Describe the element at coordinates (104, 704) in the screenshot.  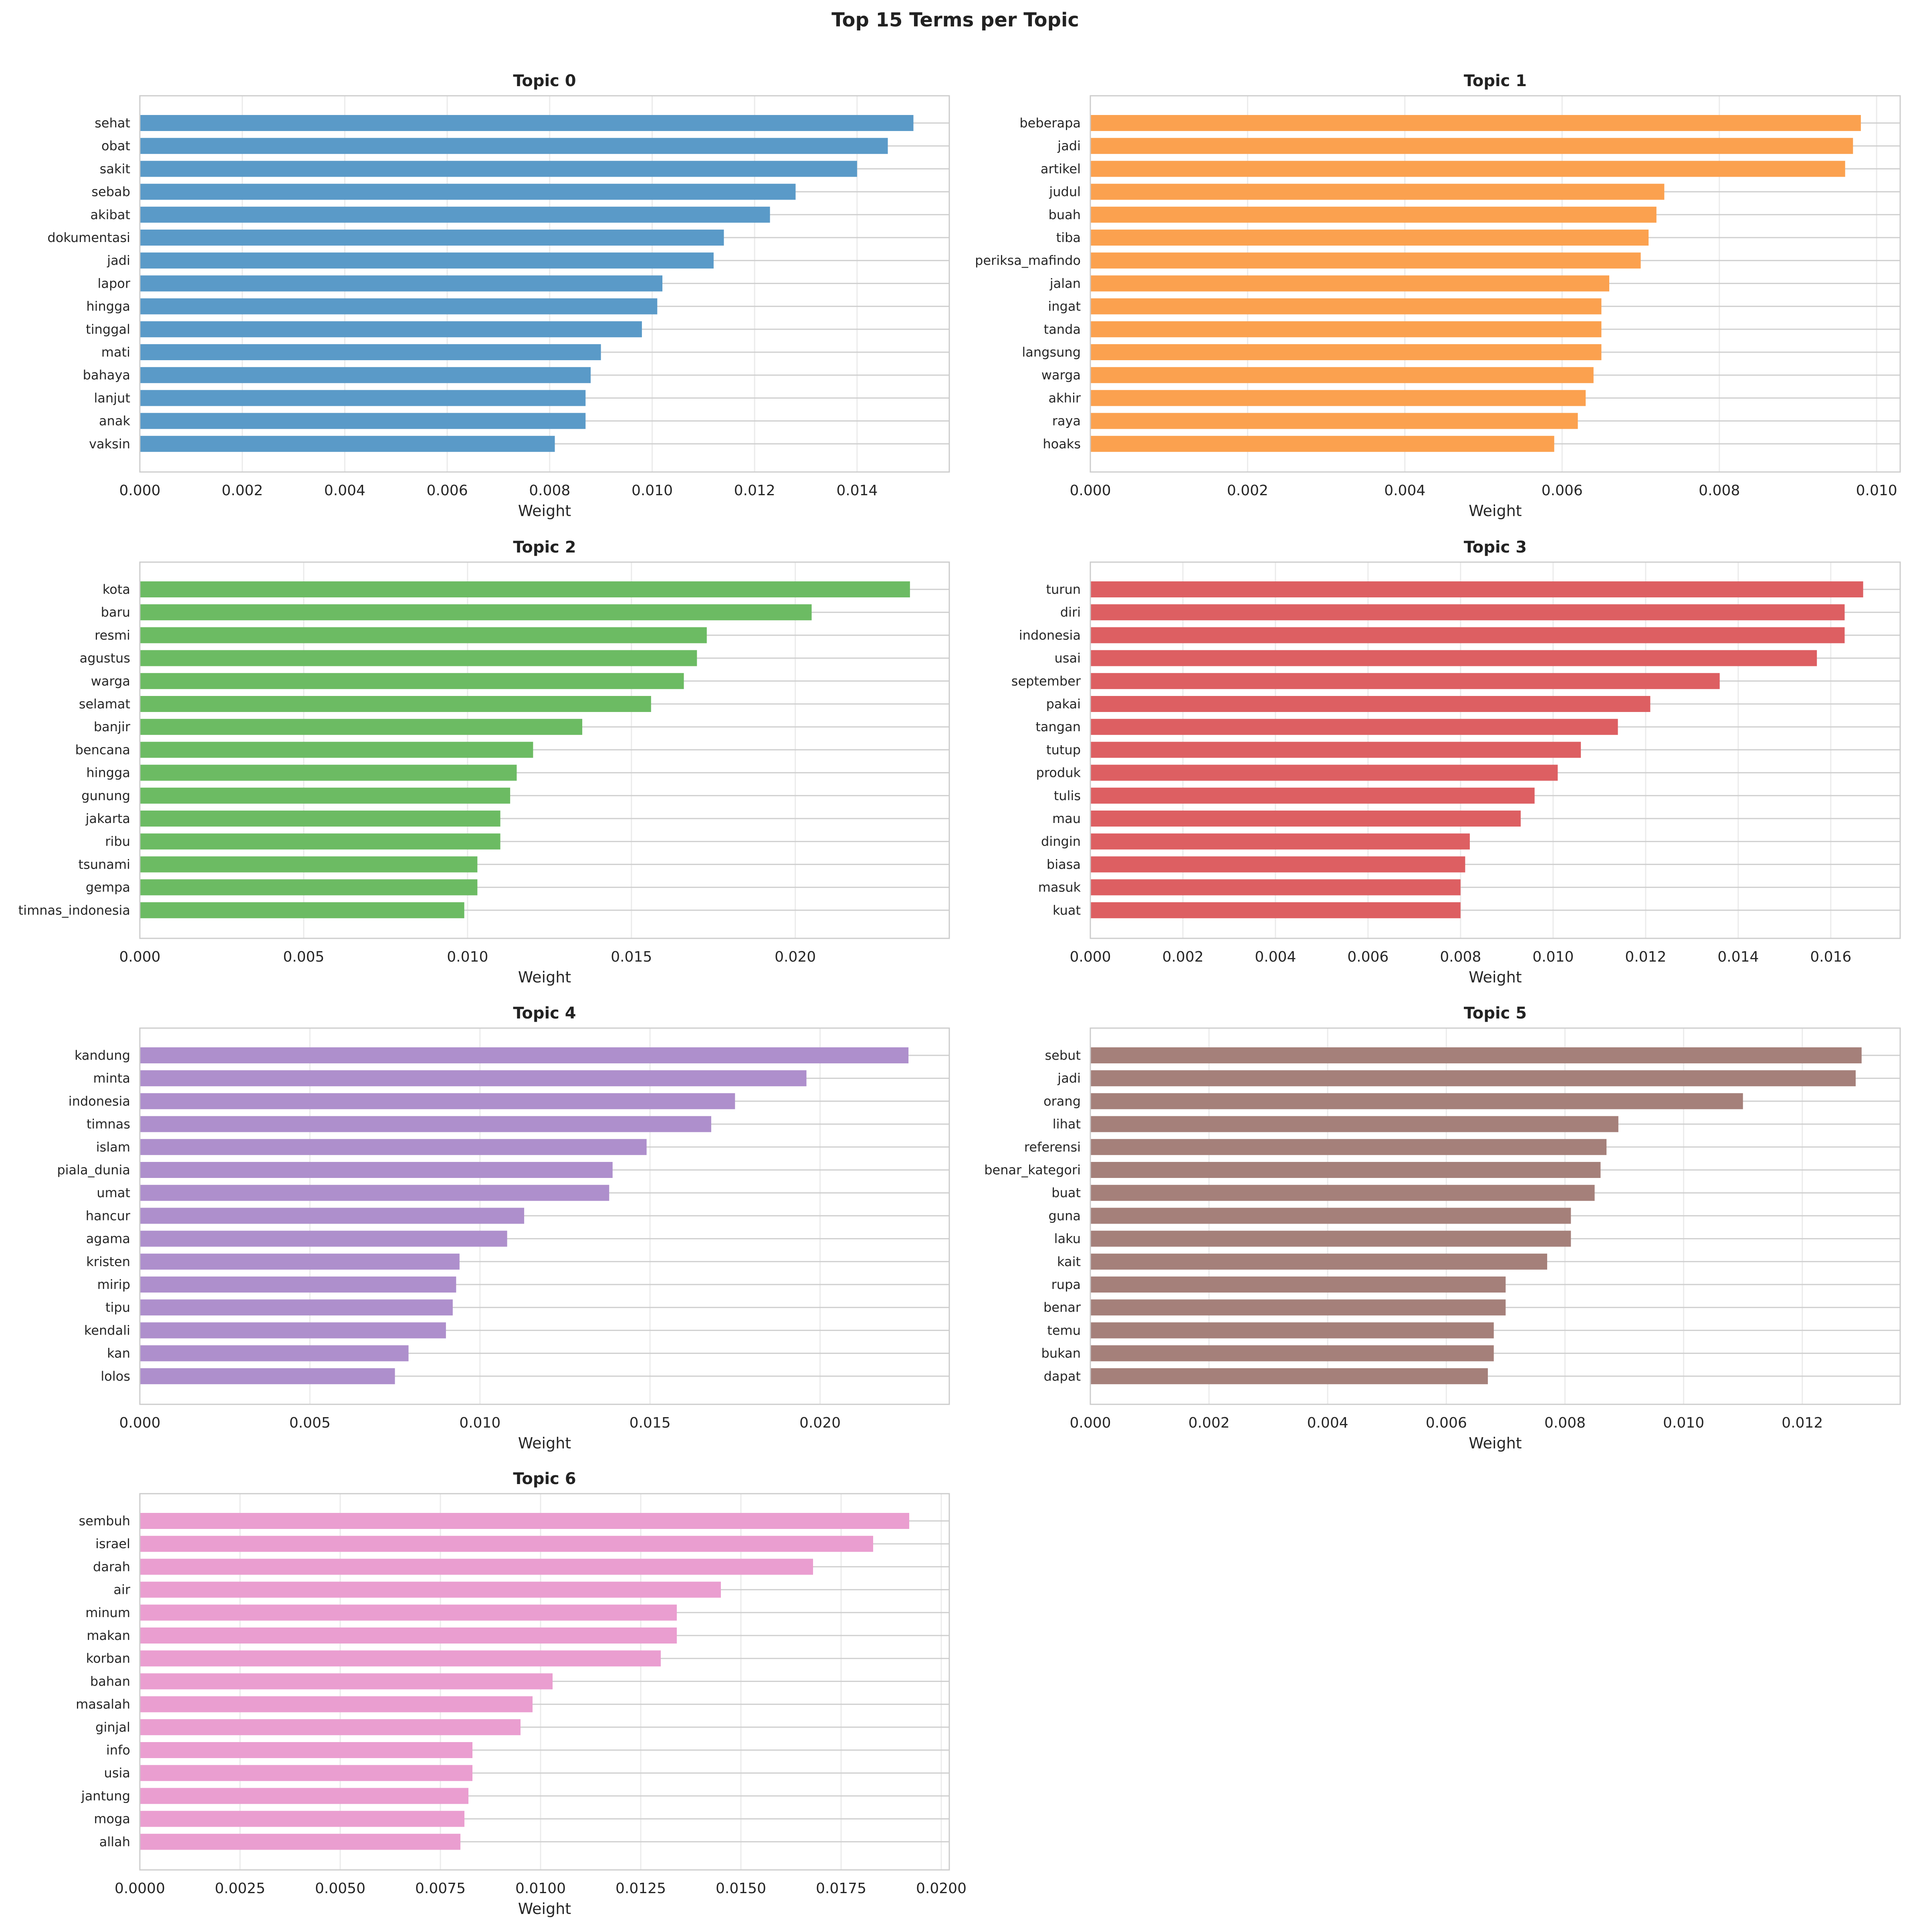
I see `y-tick-label: selamat` at that location.